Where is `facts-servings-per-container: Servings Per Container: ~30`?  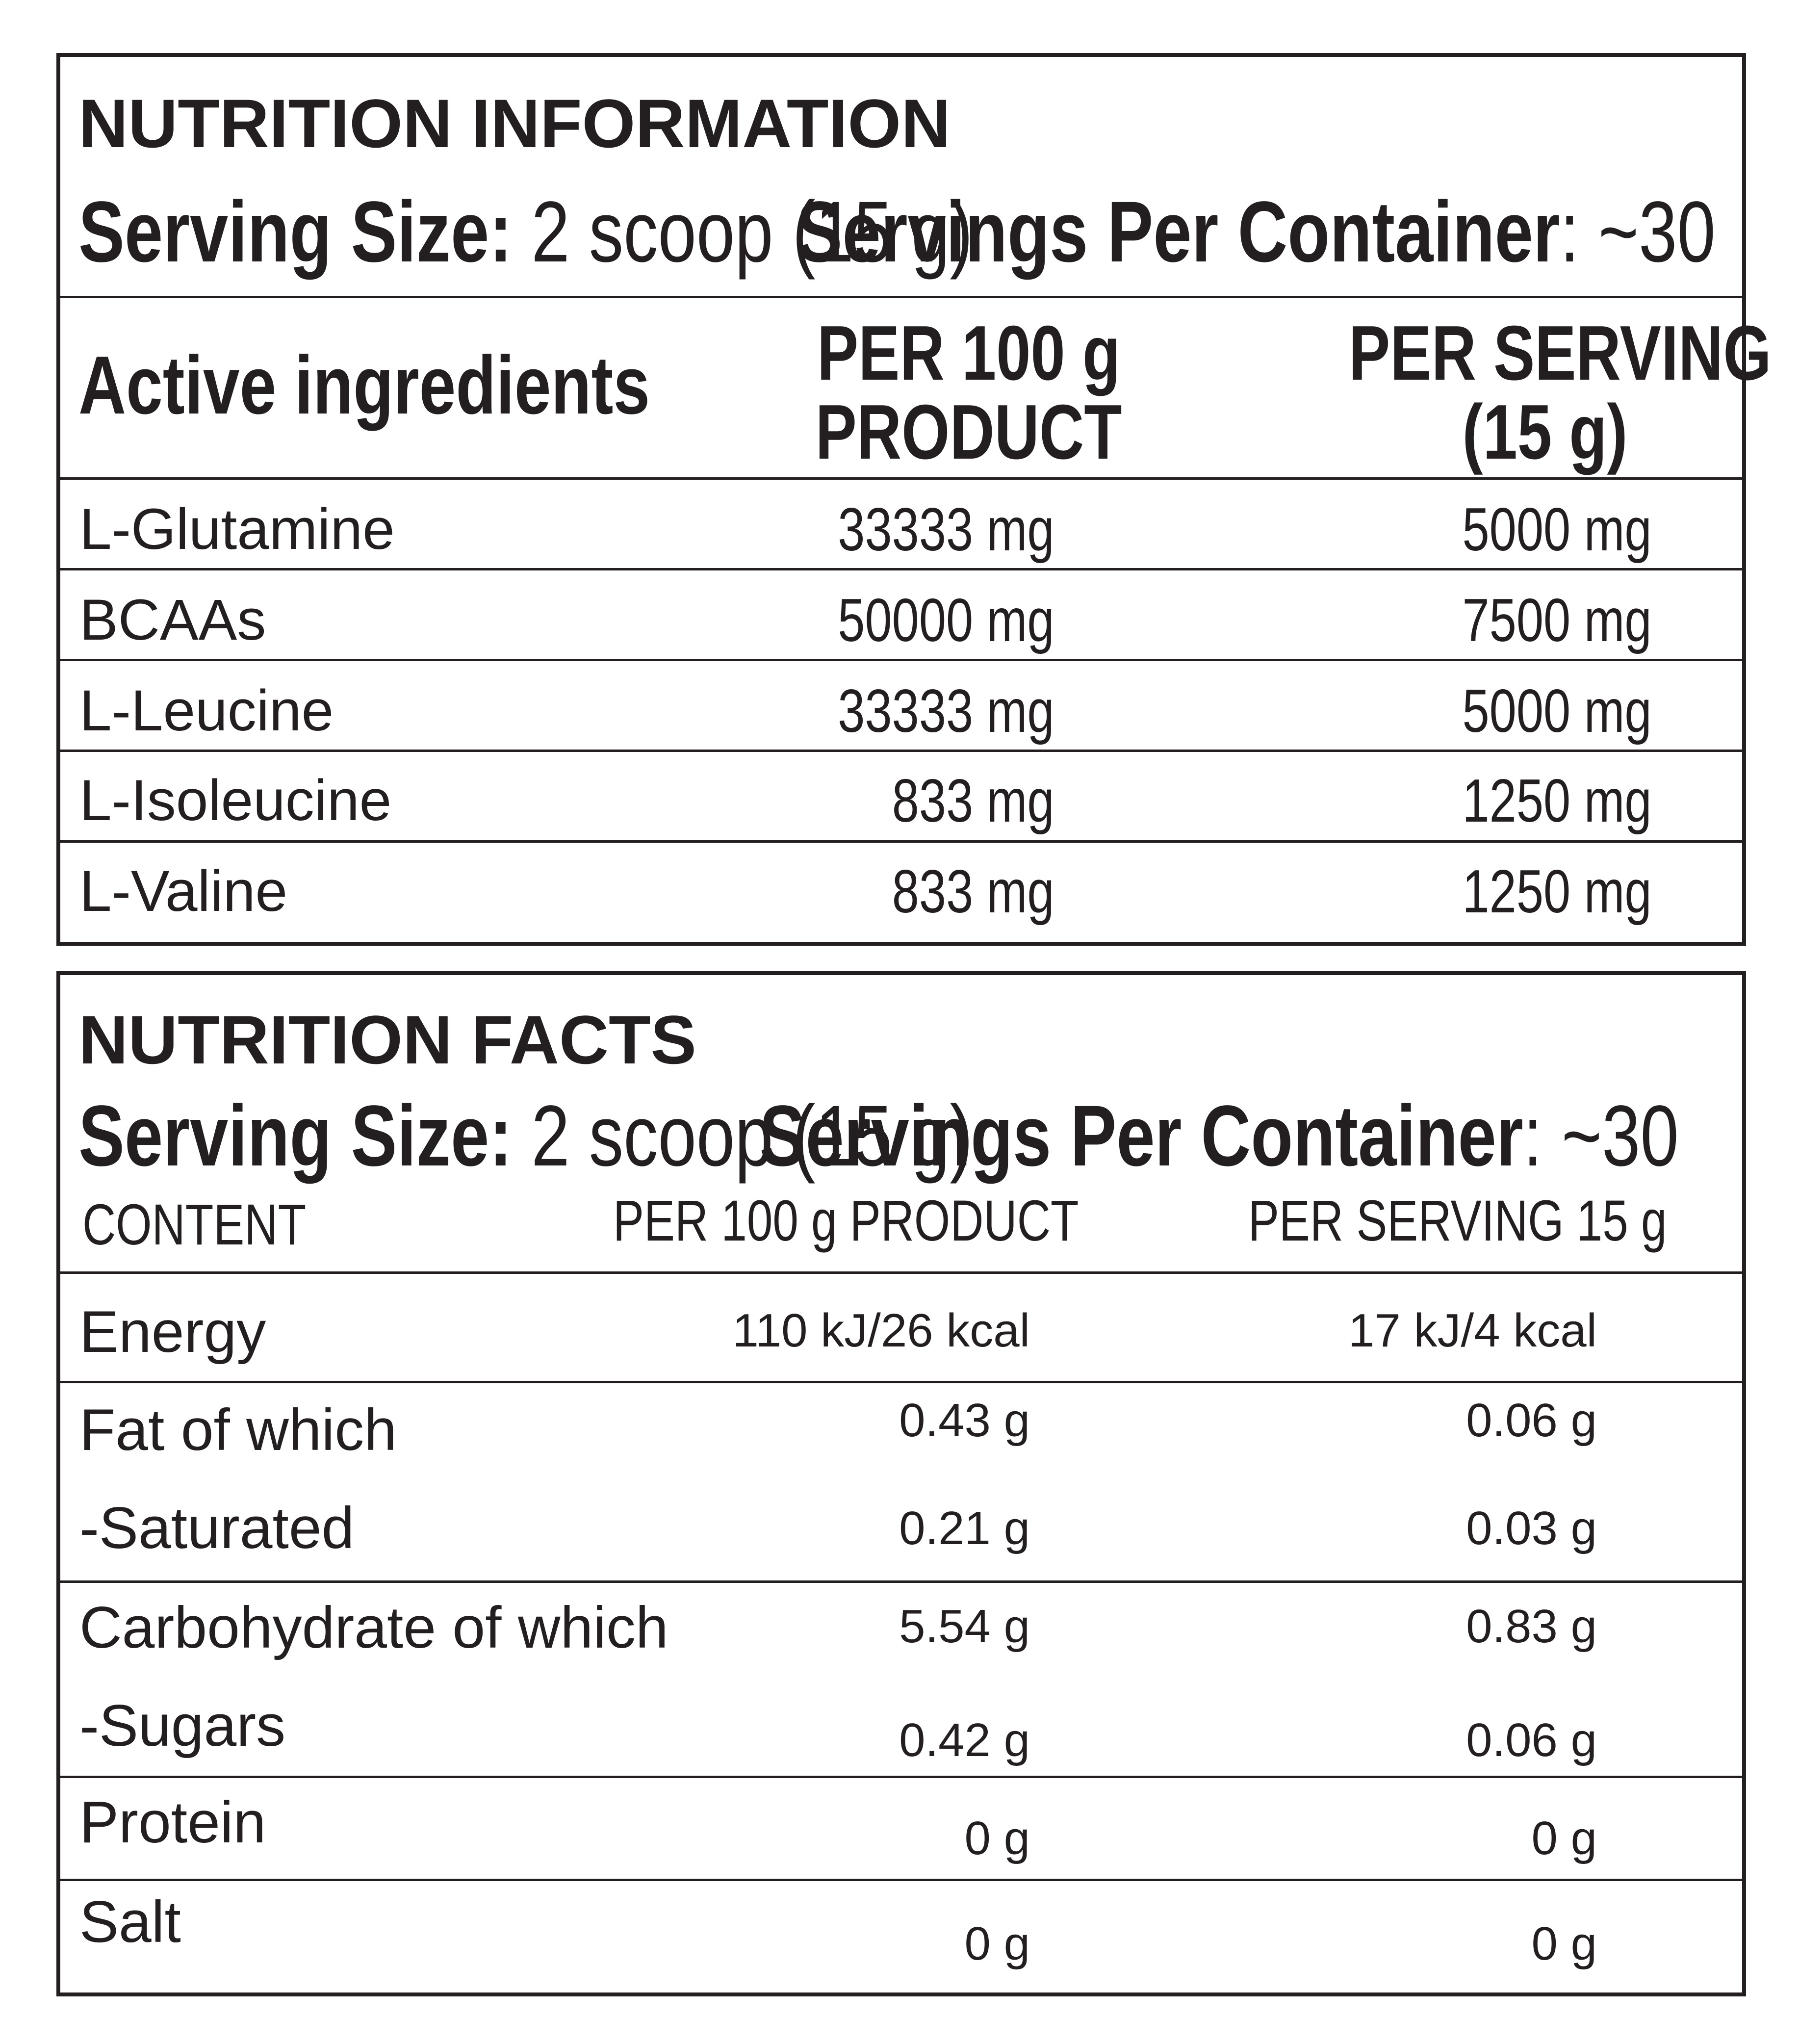
facts-servings-per-container: Servings Per Container: ~30 is located at coordinates (1219, 1136).